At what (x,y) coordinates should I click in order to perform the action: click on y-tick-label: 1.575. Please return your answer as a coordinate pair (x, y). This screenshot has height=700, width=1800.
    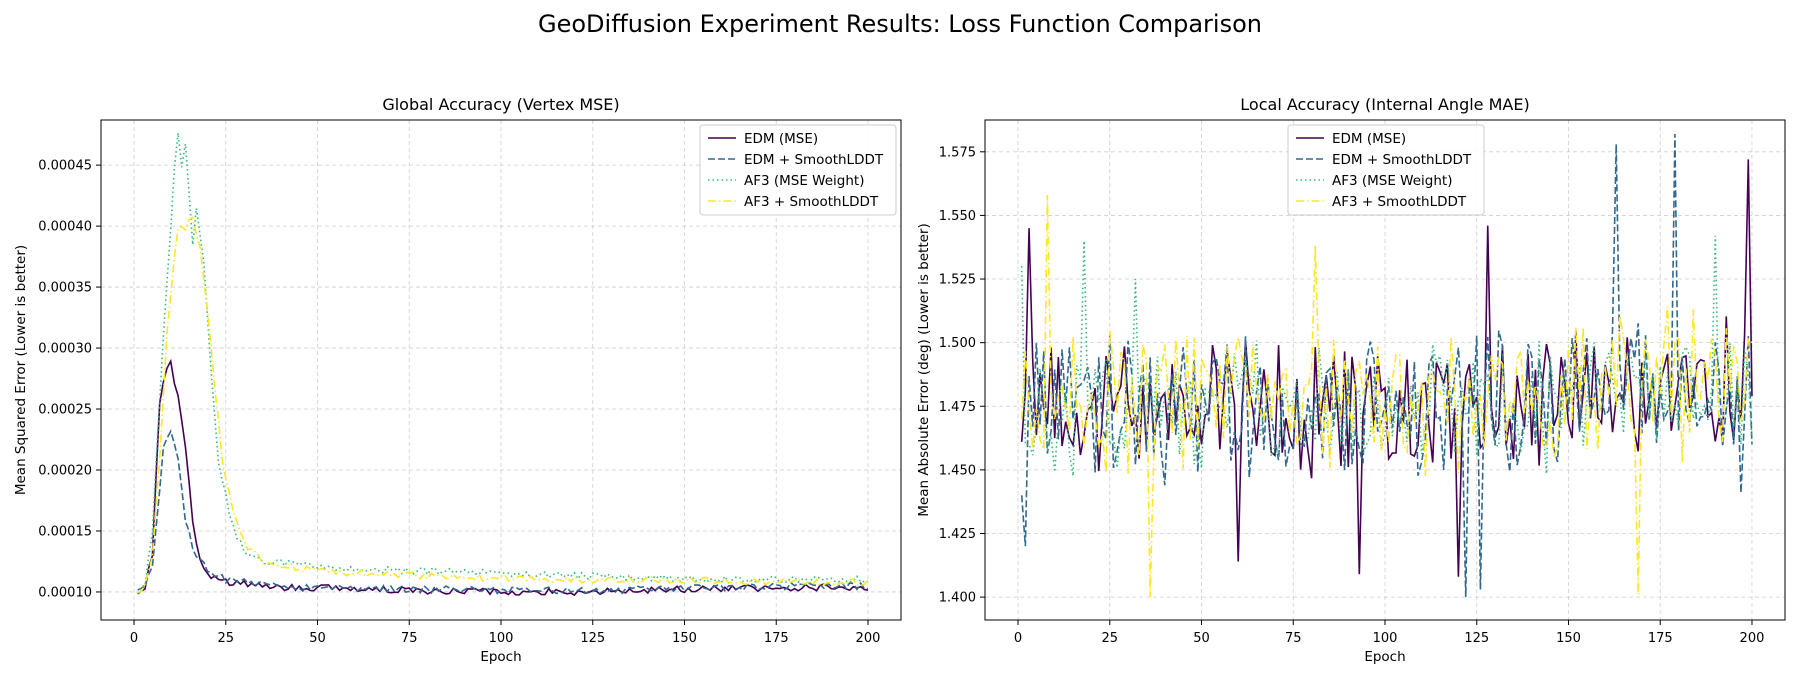
    Looking at the image, I should click on (957, 152).